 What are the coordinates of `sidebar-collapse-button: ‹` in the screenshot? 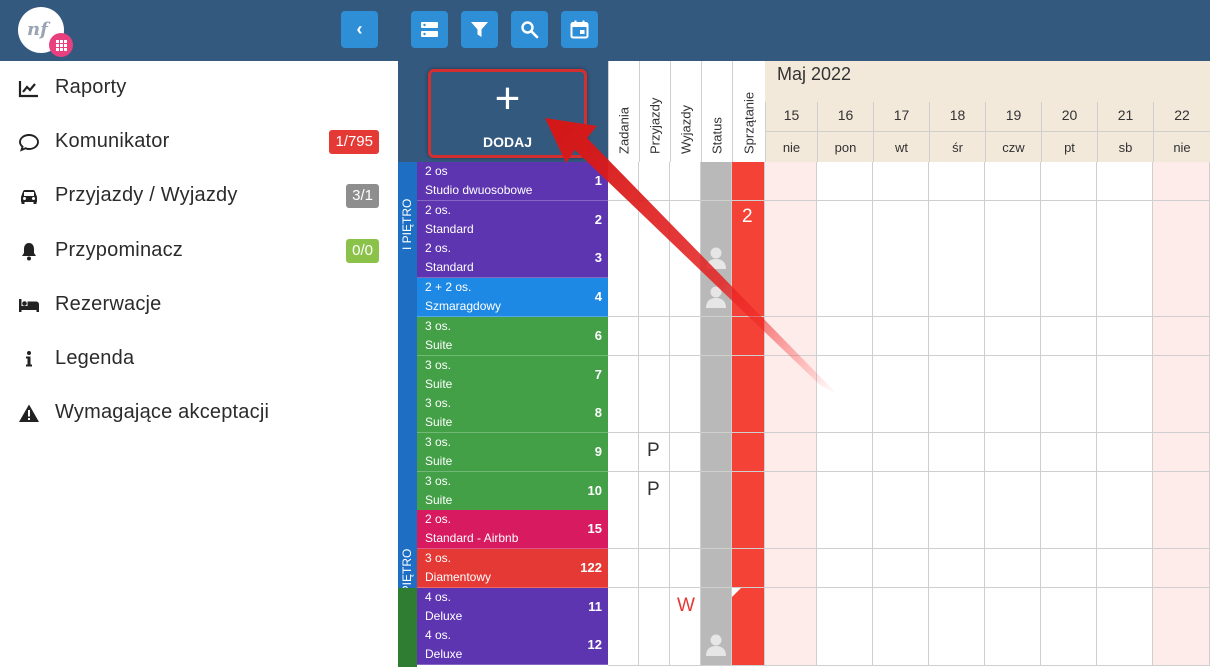 It's located at (359, 29).